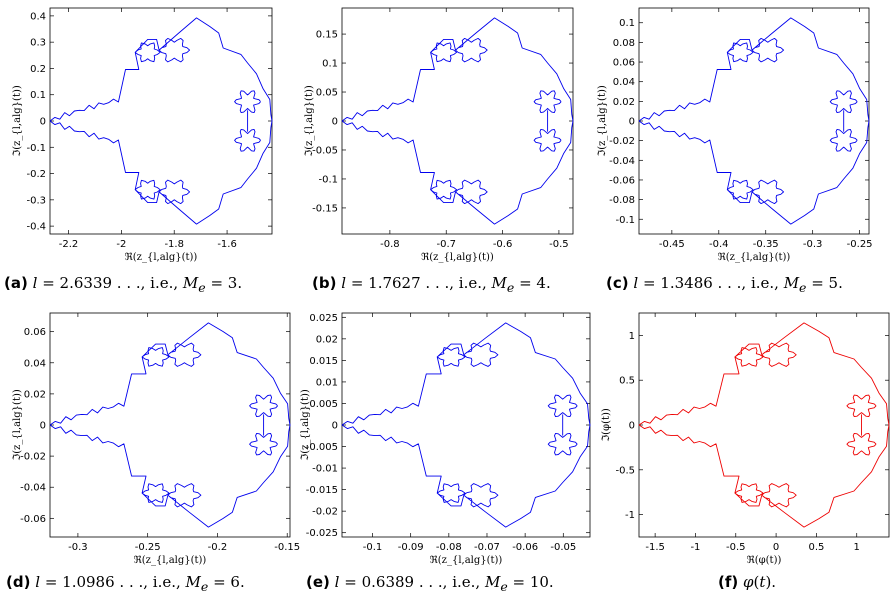  Describe the element at coordinates (624, 63) in the screenshot. I see `y-tick-label: 0.06` at that location.